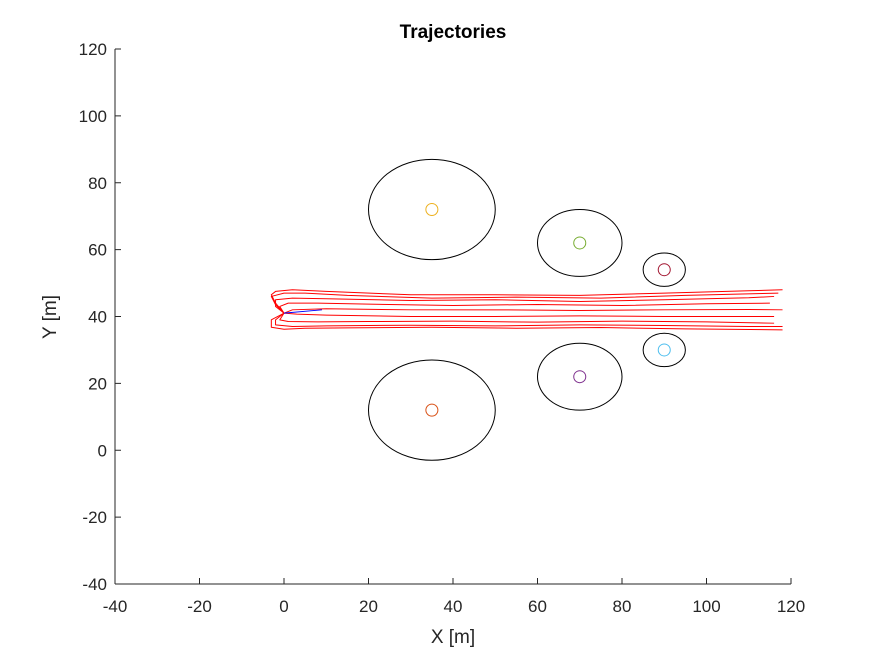  What do you see at coordinates (283, 606) in the screenshot?
I see `x-tick-label: 0` at bounding box center [283, 606].